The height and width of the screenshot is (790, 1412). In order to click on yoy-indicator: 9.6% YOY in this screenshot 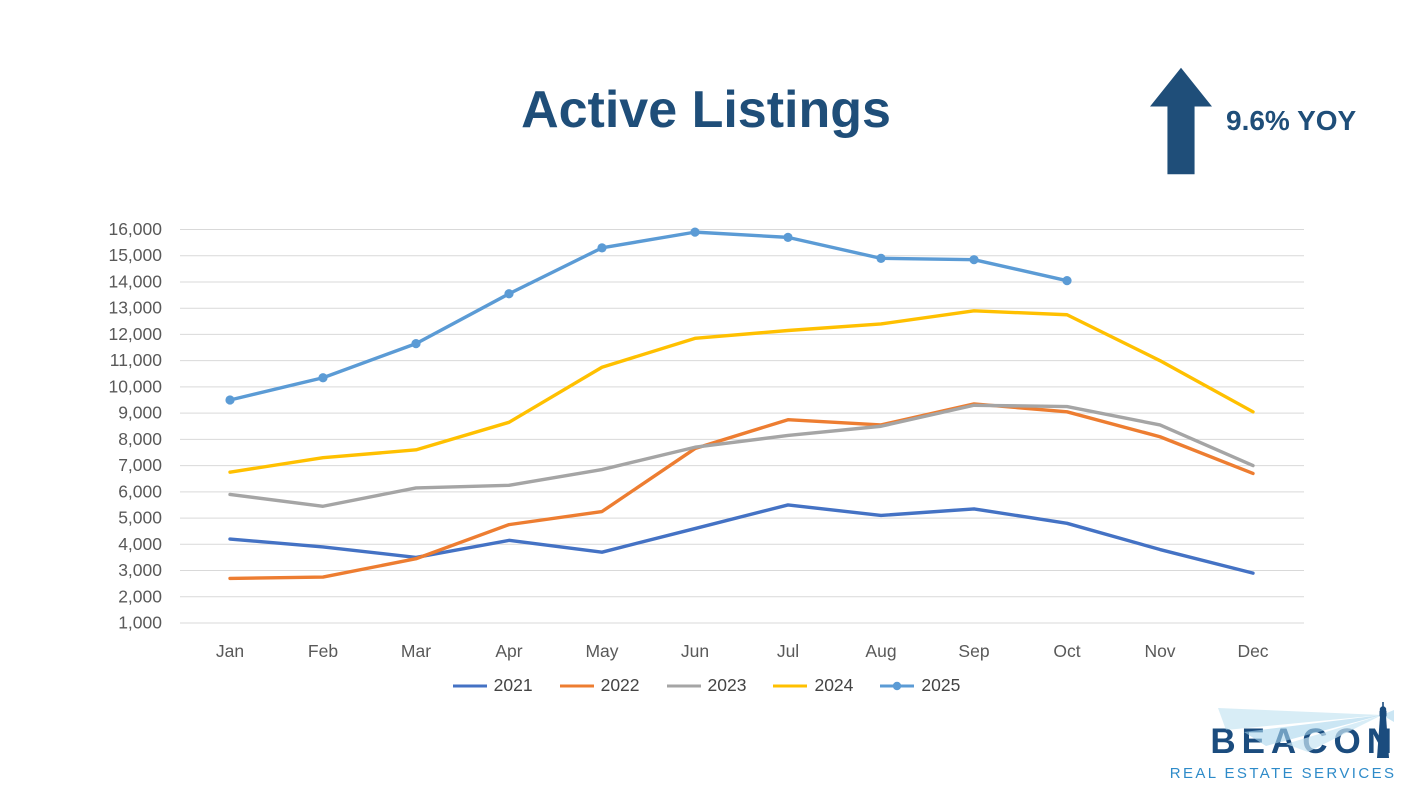, I will do `click(1253, 121)`.